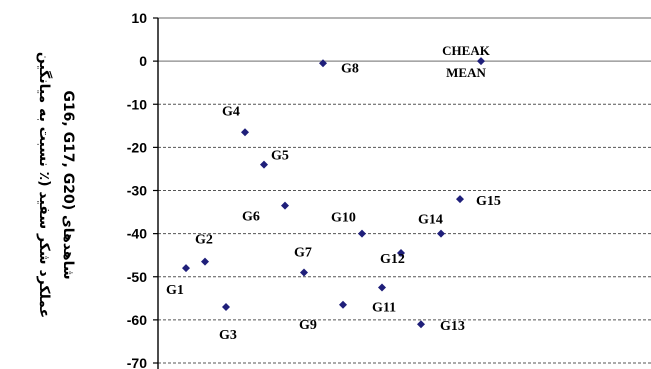 Image resolution: width=651 pixels, height=369 pixels. What do you see at coordinates (137, 147) in the screenshot?
I see `y-tick-label: -20` at bounding box center [137, 147].